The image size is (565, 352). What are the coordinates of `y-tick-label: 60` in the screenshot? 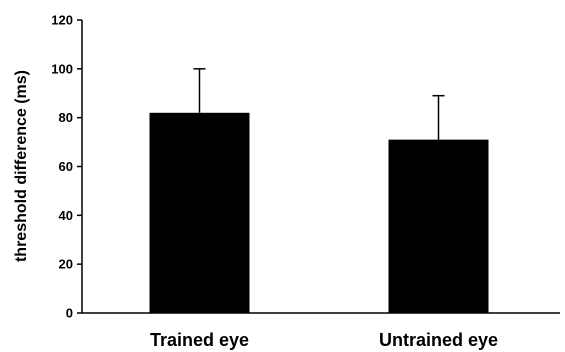 It's located at (66, 166).